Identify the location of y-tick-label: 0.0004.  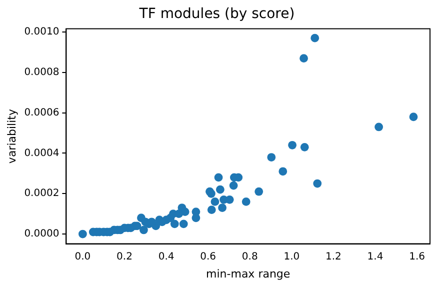
(42, 153).